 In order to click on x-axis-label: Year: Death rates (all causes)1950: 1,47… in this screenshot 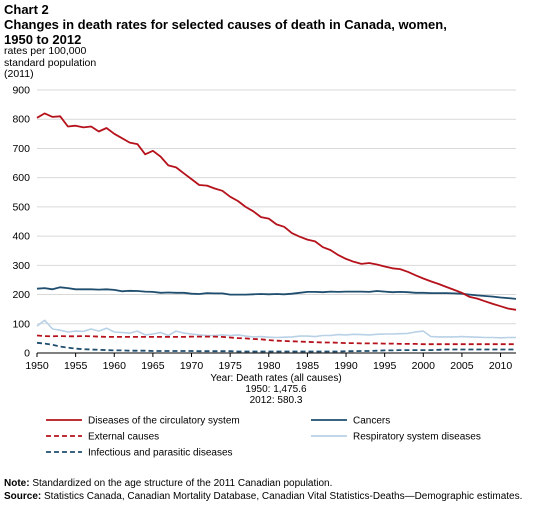, I will do `click(275, 389)`.